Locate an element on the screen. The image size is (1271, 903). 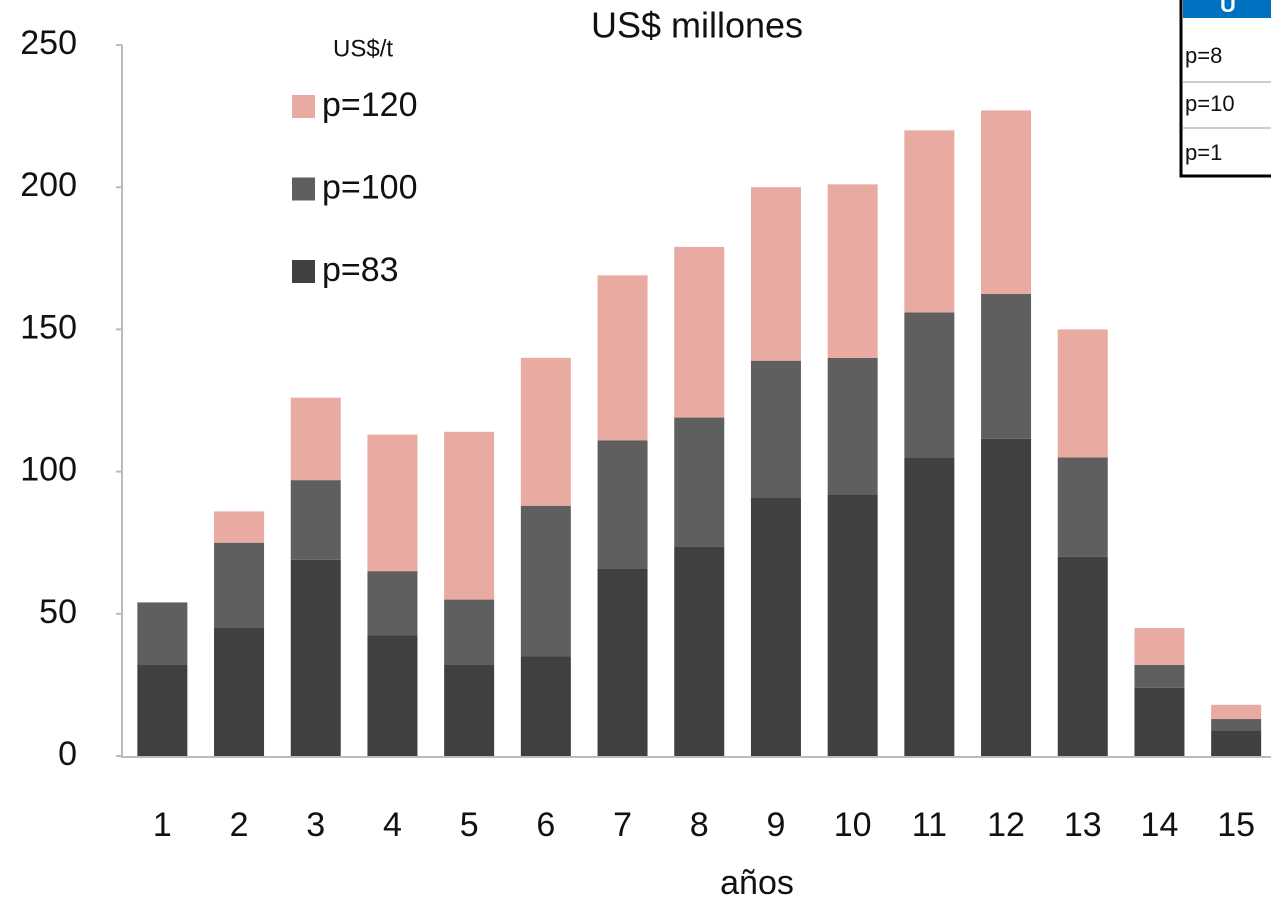
table-header-bg is located at coordinates (1227, 9).